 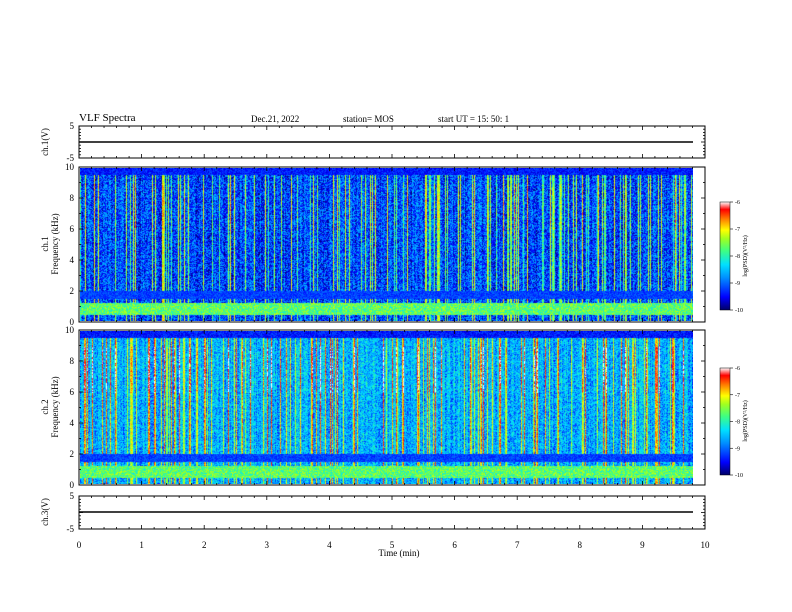 I want to click on x-tick-label: 6, so click(x=454, y=545).